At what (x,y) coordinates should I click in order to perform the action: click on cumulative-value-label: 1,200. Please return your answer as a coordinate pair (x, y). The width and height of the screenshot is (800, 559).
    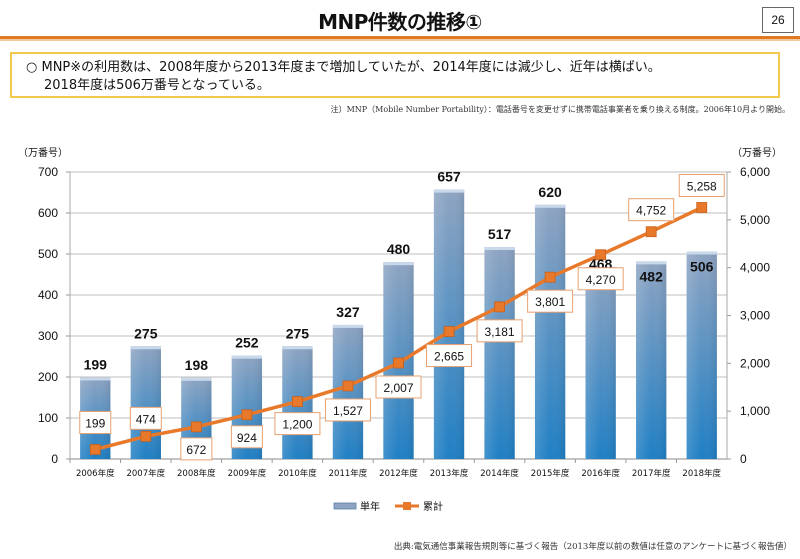
    Looking at the image, I should click on (297, 425).